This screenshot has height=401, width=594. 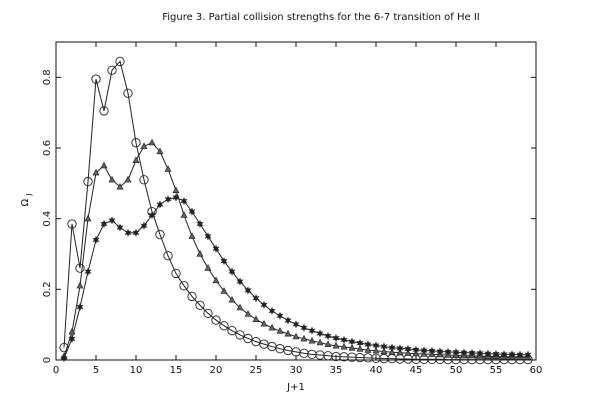 What do you see at coordinates (47, 360) in the screenshot?
I see `y-tick-label: 0` at bounding box center [47, 360].